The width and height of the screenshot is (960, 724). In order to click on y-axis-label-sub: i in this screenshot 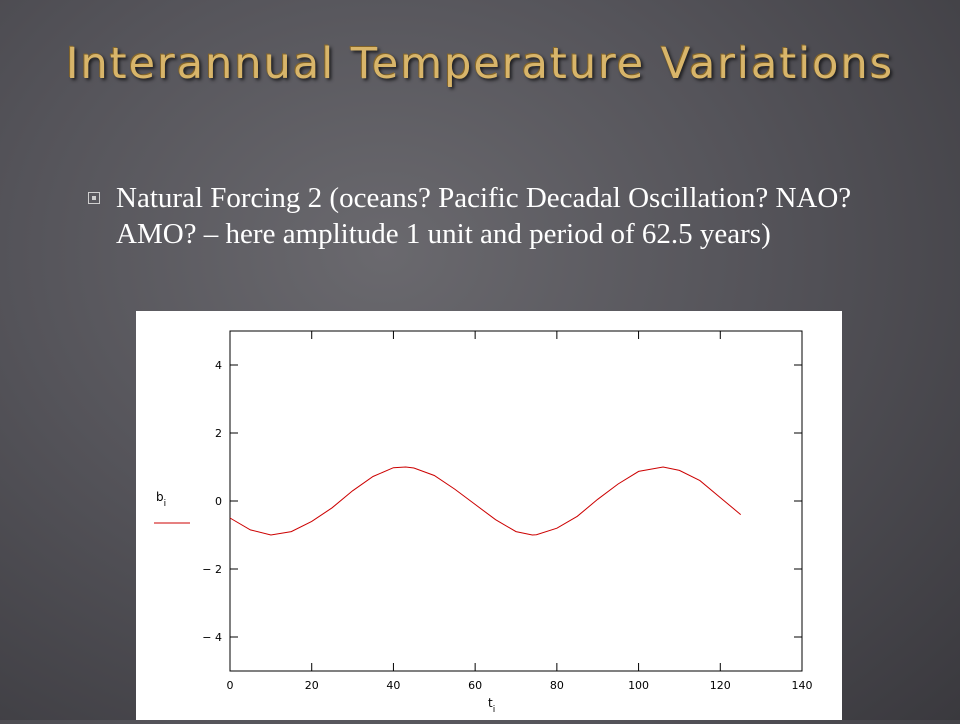, I will do `click(165, 504)`.